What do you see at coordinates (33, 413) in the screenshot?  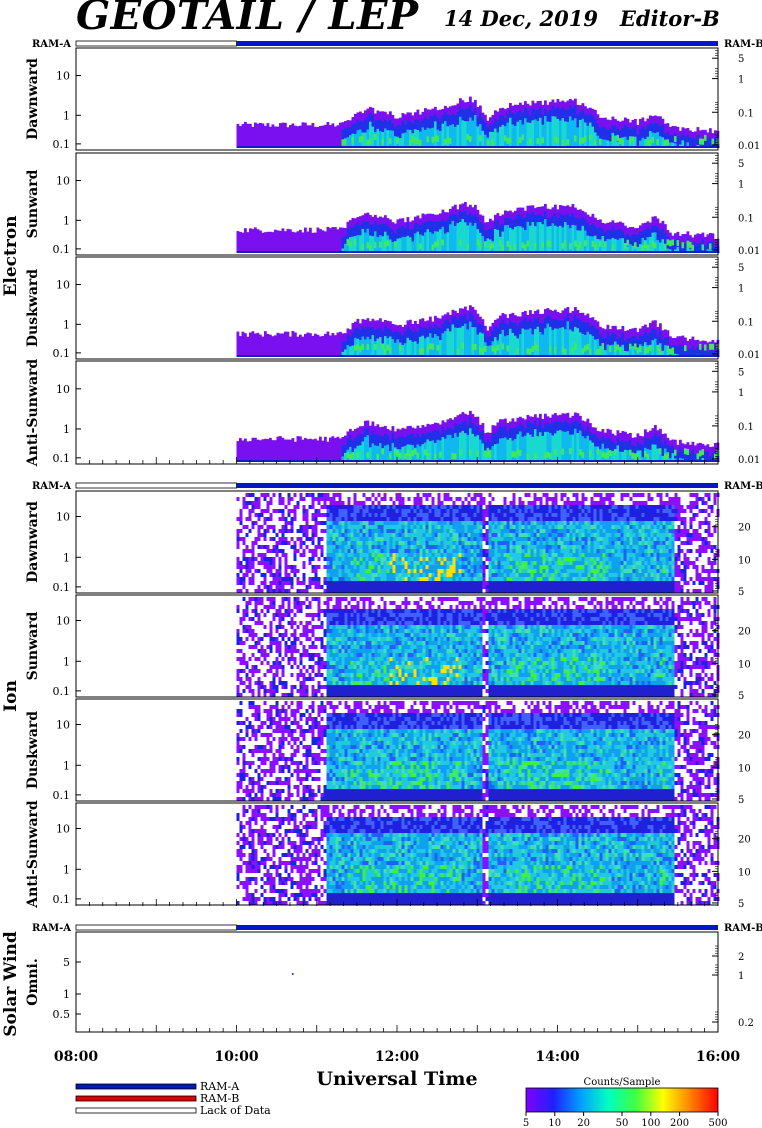 I see `panel-label: Anti-Sunward` at bounding box center [33, 413].